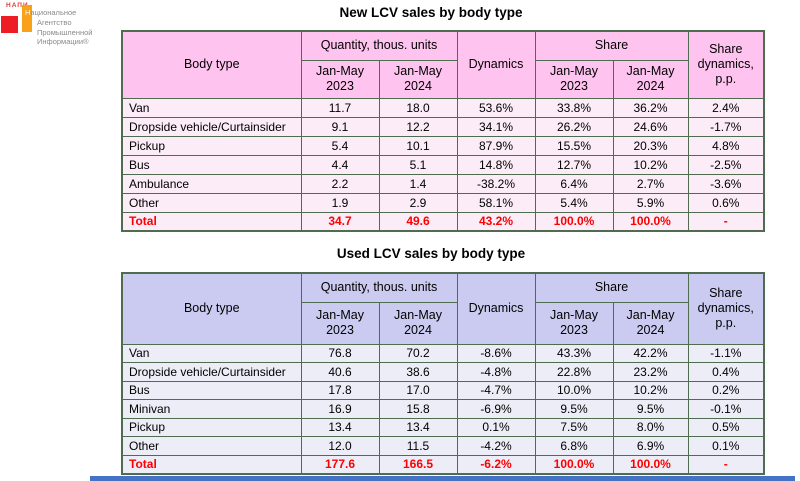 The height and width of the screenshot is (481, 800). What do you see at coordinates (27, 18) in the screenshot?
I see `logo-orange-square-icon` at bounding box center [27, 18].